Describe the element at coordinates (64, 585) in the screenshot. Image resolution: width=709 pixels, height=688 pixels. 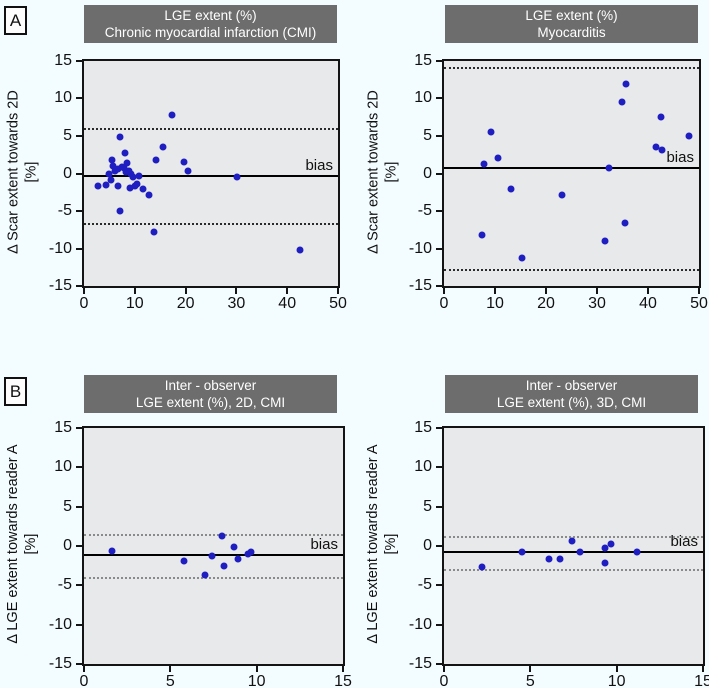
I see `y-tick-label: -5` at that location.